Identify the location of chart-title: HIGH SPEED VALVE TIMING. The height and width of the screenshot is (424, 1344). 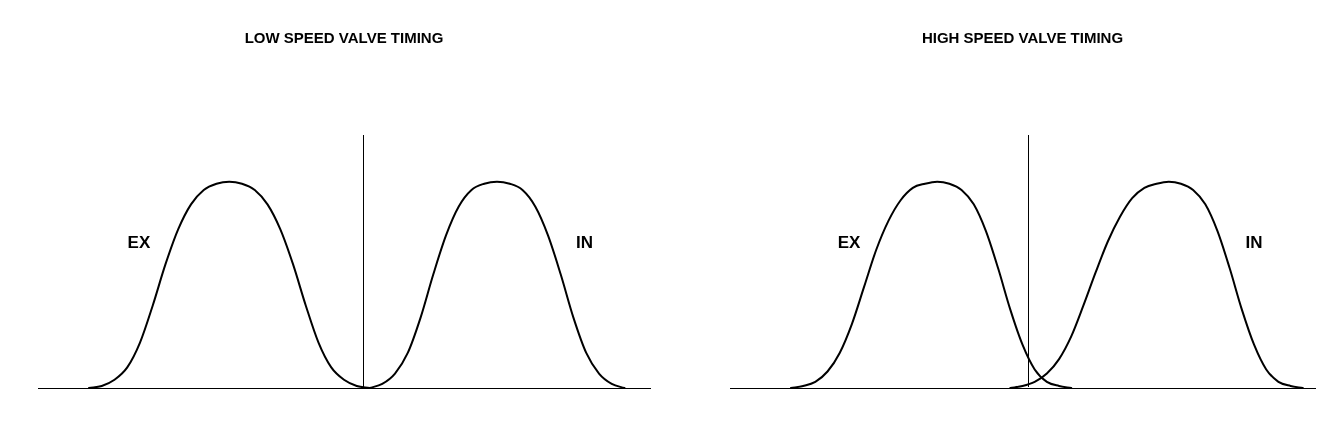
(1022, 38).